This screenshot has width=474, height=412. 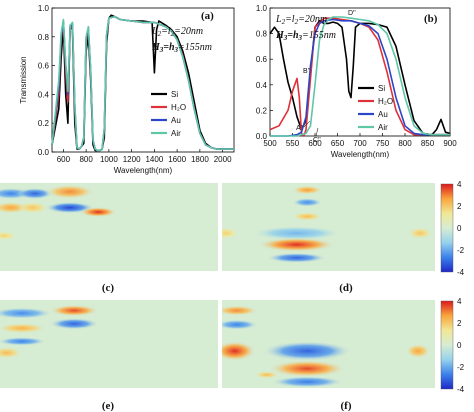 I want to click on point-label: A'', so click(x=299, y=128).